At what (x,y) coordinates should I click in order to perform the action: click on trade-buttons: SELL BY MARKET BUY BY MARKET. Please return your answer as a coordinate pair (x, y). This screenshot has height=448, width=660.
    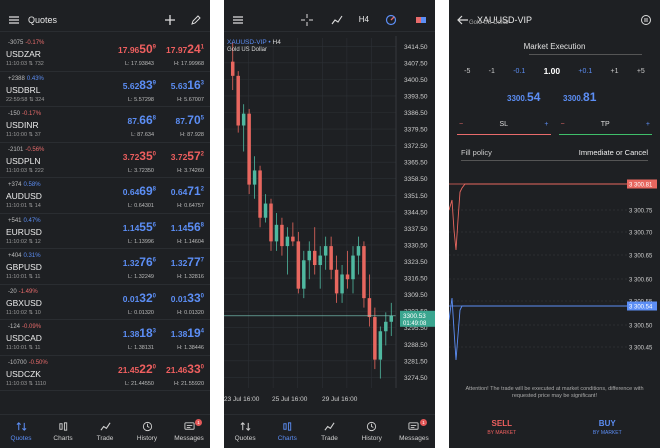
    Looking at the image, I should click on (554, 427).